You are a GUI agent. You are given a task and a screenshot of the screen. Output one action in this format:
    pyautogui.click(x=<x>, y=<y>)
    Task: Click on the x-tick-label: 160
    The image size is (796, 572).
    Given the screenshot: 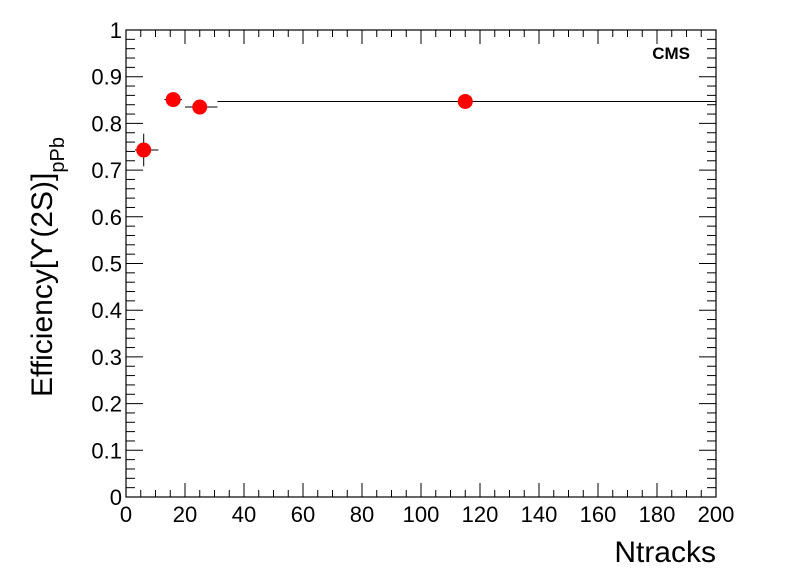 What is the action you would take?
    pyautogui.click(x=598, y=514)
    